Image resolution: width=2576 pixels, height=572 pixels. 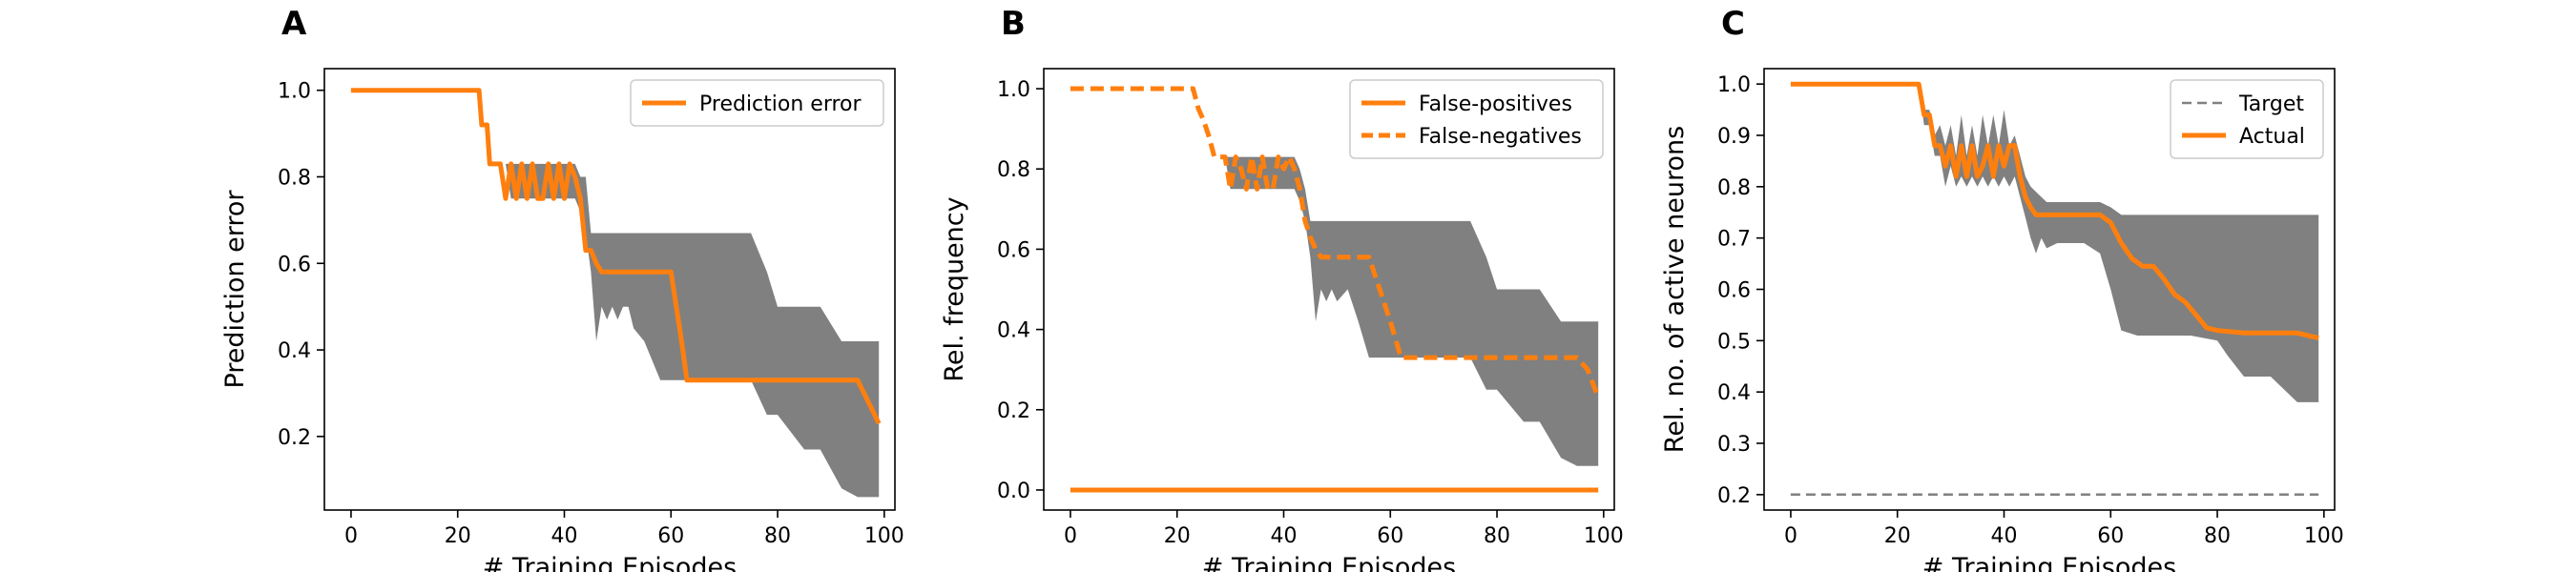 I want to click on legend-entry: Target, so click(x=2271, y=104).